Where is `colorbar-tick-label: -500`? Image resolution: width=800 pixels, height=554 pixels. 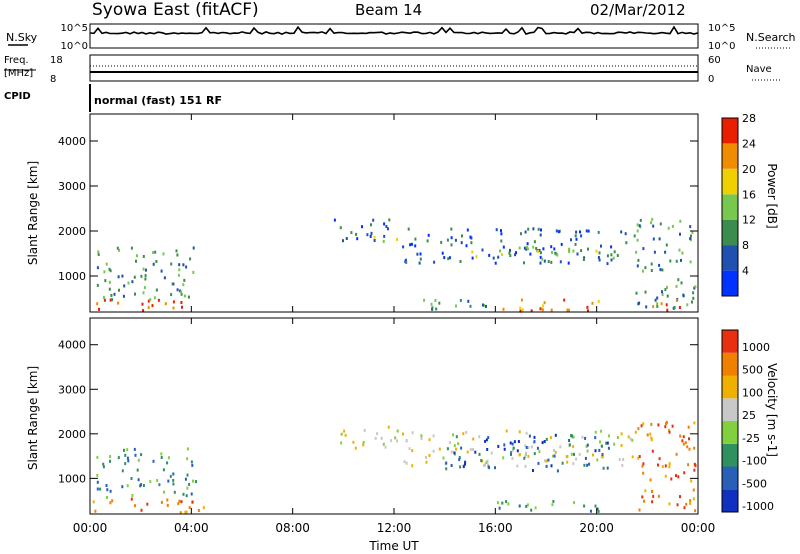
colorbar-tick-label: -500 is located at coordinates (754, 483).